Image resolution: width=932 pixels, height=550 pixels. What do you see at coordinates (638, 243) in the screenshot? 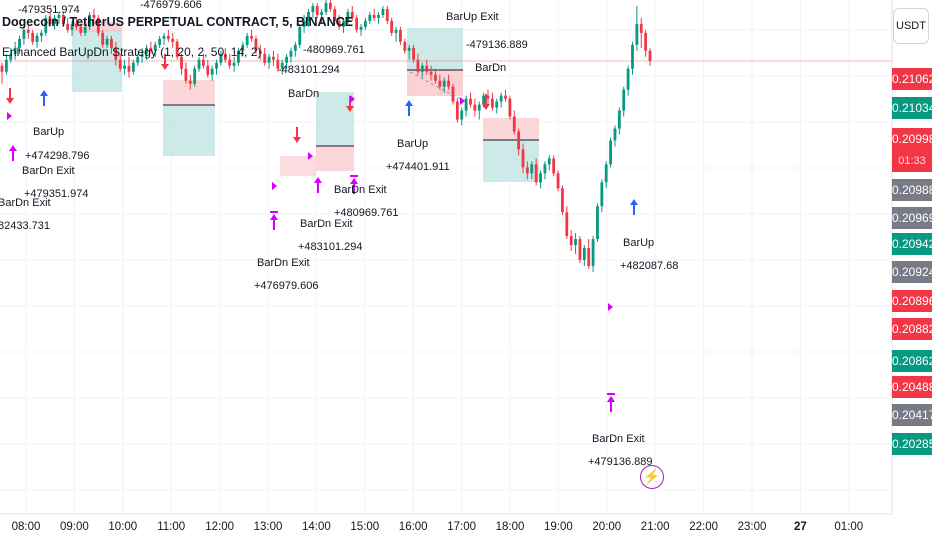
I see `trade-label: BarUp` at bounding box center [638, 243].